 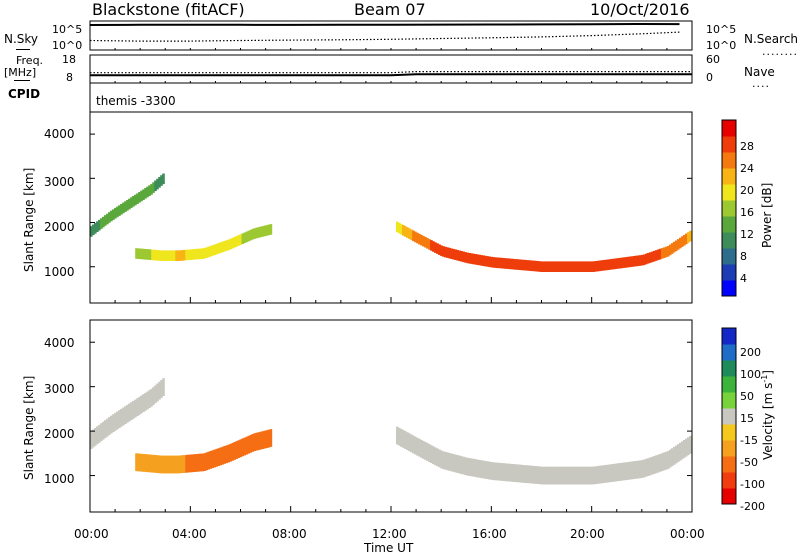 What do you see at coordinates (59, 227) in the screenshot?
I see `power-ytick-2000: 2000` at bounding box center [59, 227].